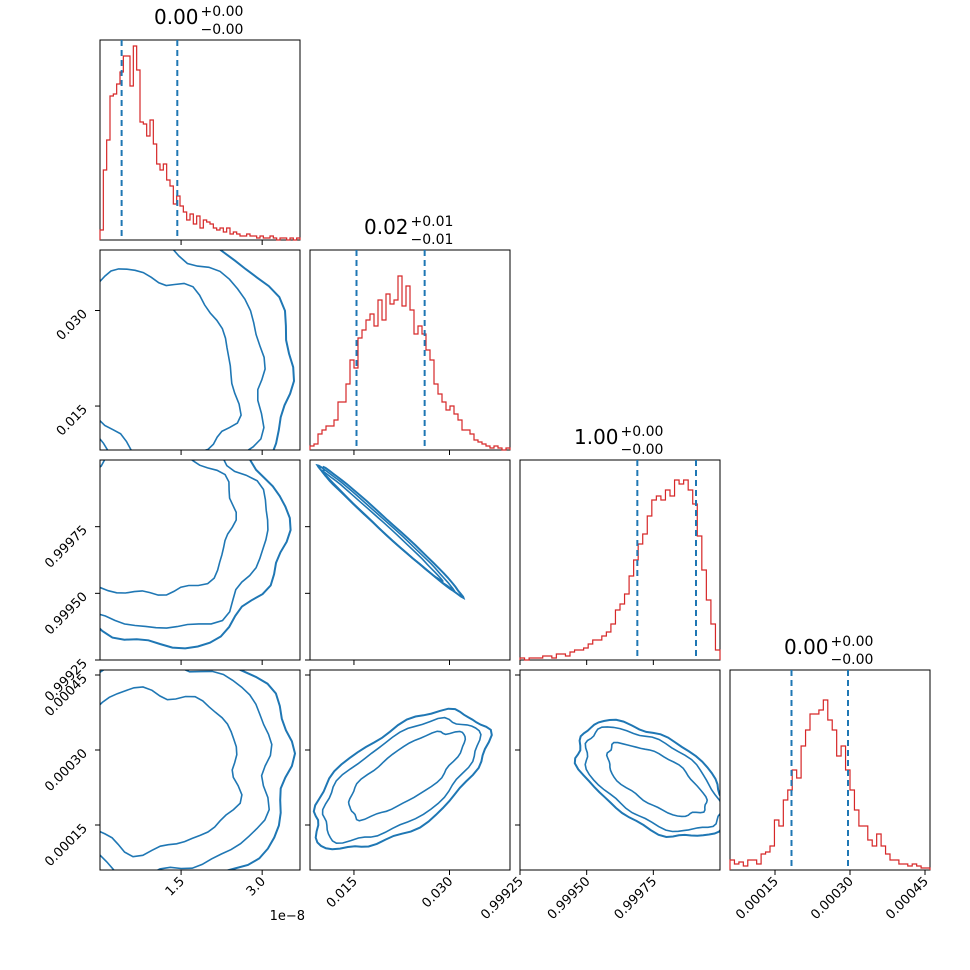 This screenshot has height=970, width=970. I want to click on panel-title: 1.00, so click(596, 437).